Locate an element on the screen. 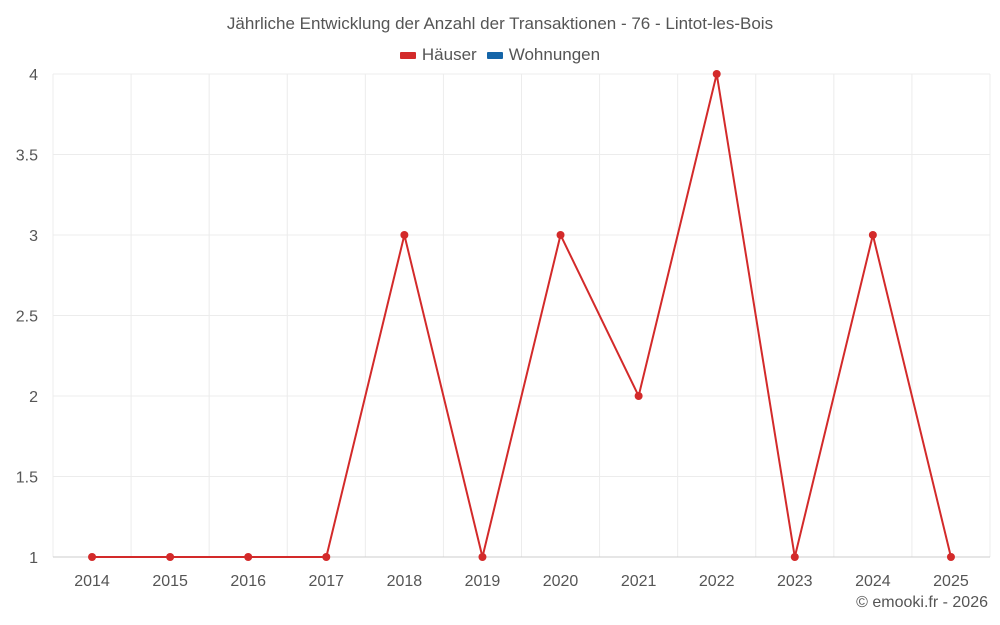 The height and width of the screenshot is (625, 1000). x-tick-label: 2014 is located at coordinates (92, 581).